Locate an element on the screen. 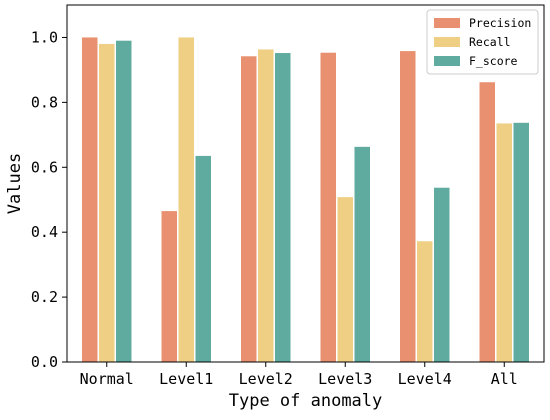  y-tick-label: 0.0 is located at coordinates (44, 362).